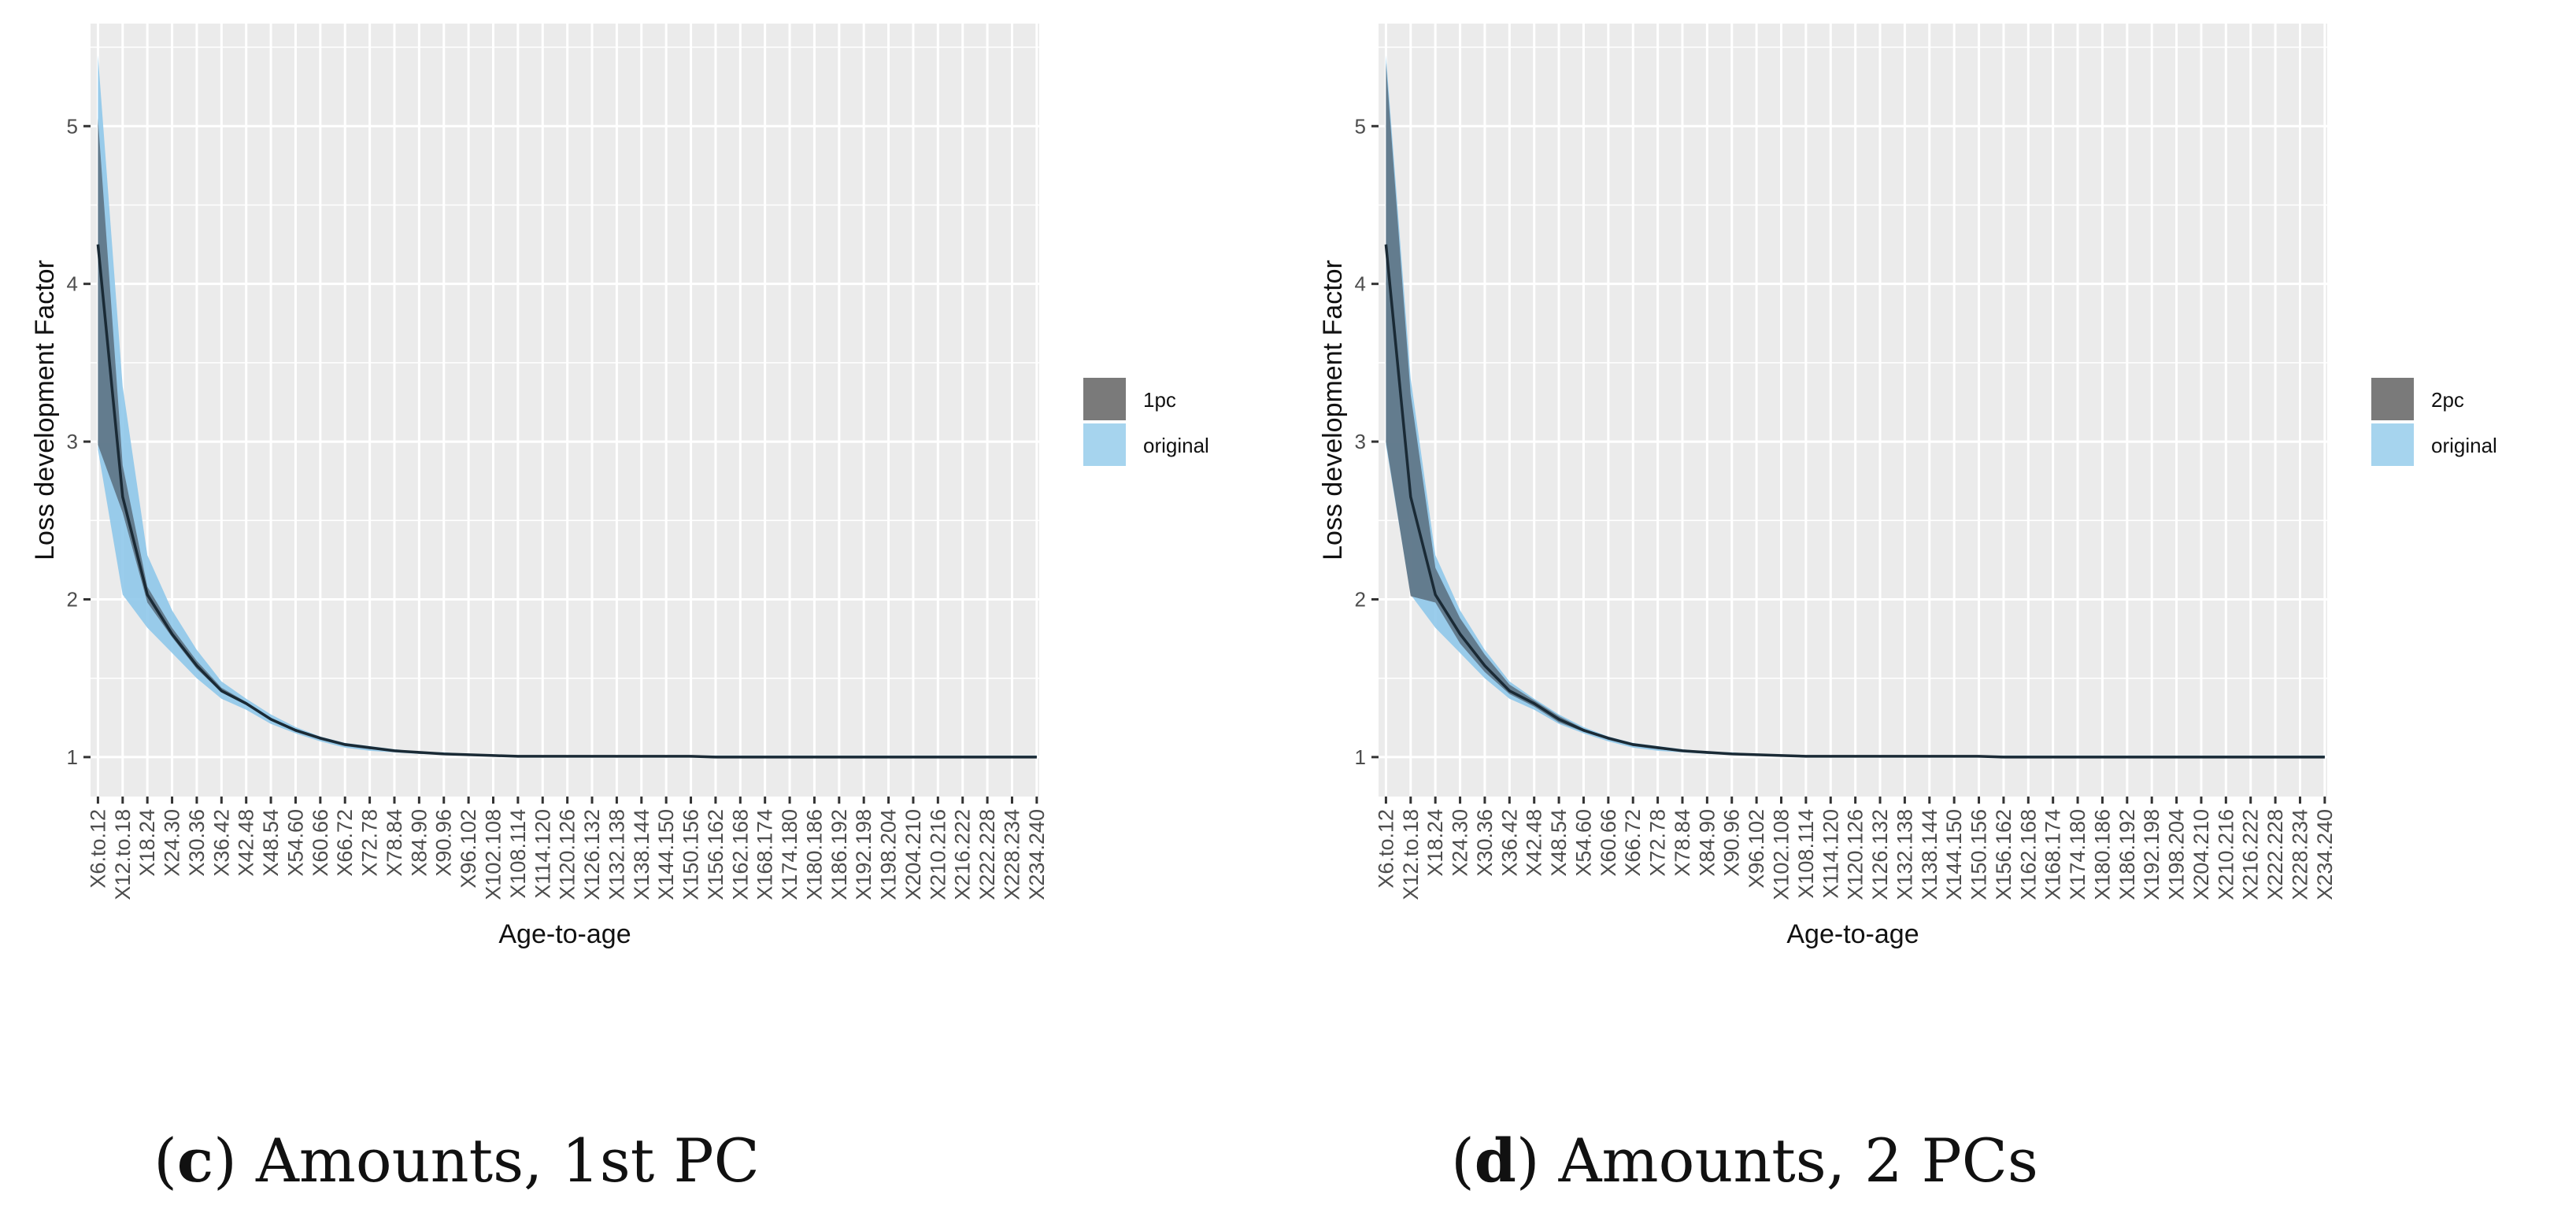 The width and height of the screenshot is (2576, 1231). Describe the element at coordinates (2201, 854) in the screenshot. I see `x-tick-label: X204.210` at that location.